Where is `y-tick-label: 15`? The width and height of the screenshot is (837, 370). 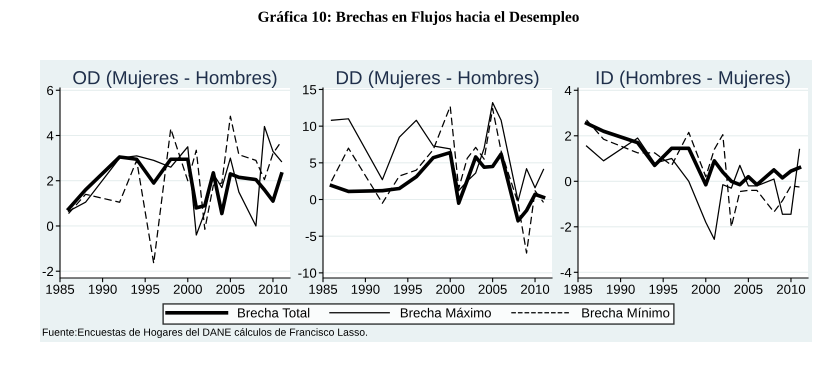
y-tick-label: 15 is located at coordinates (309, 89).